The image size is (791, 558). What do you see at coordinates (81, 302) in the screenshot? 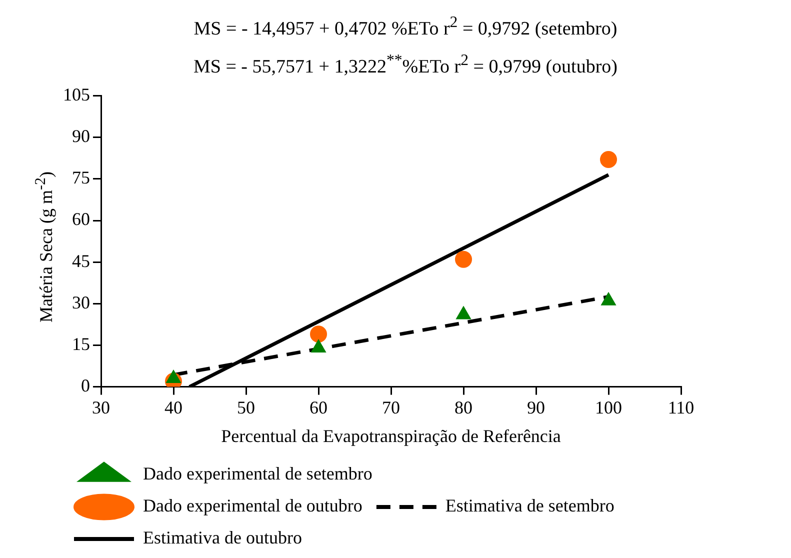
I see `y-tick-label: 30` at bounding box center [81, 302].